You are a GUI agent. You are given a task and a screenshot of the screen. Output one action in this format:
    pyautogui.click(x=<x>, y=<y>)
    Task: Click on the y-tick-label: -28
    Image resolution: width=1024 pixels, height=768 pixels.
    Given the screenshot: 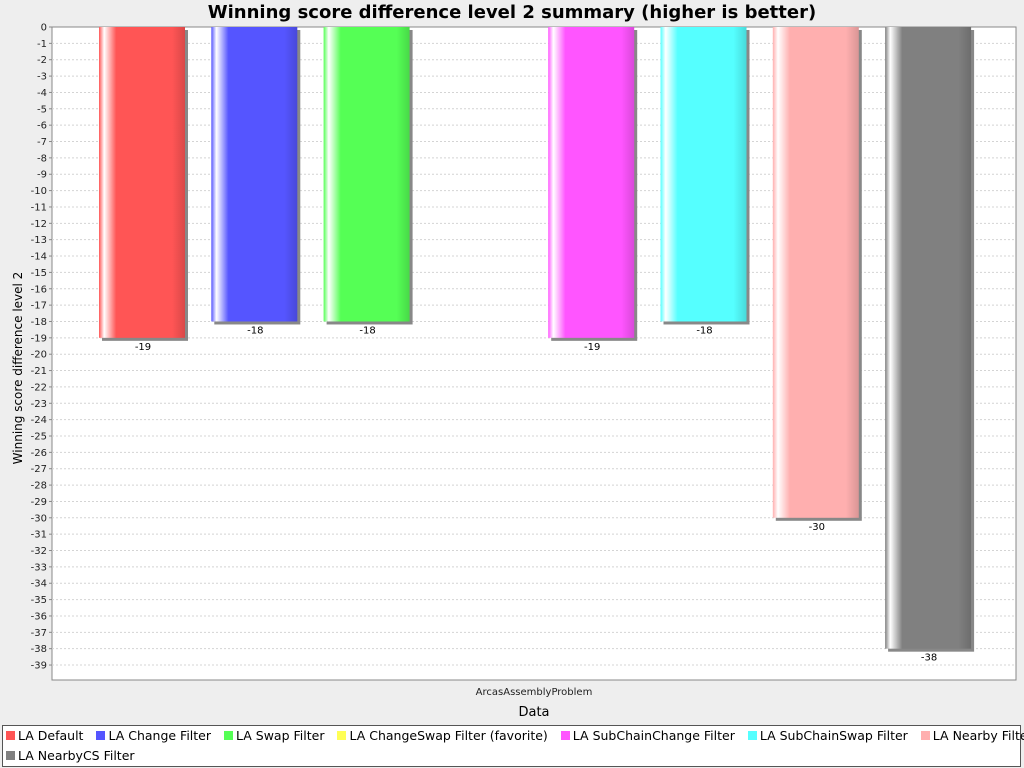 What is the action you would take?
    pyautogui.click(x=39, y=486)
    